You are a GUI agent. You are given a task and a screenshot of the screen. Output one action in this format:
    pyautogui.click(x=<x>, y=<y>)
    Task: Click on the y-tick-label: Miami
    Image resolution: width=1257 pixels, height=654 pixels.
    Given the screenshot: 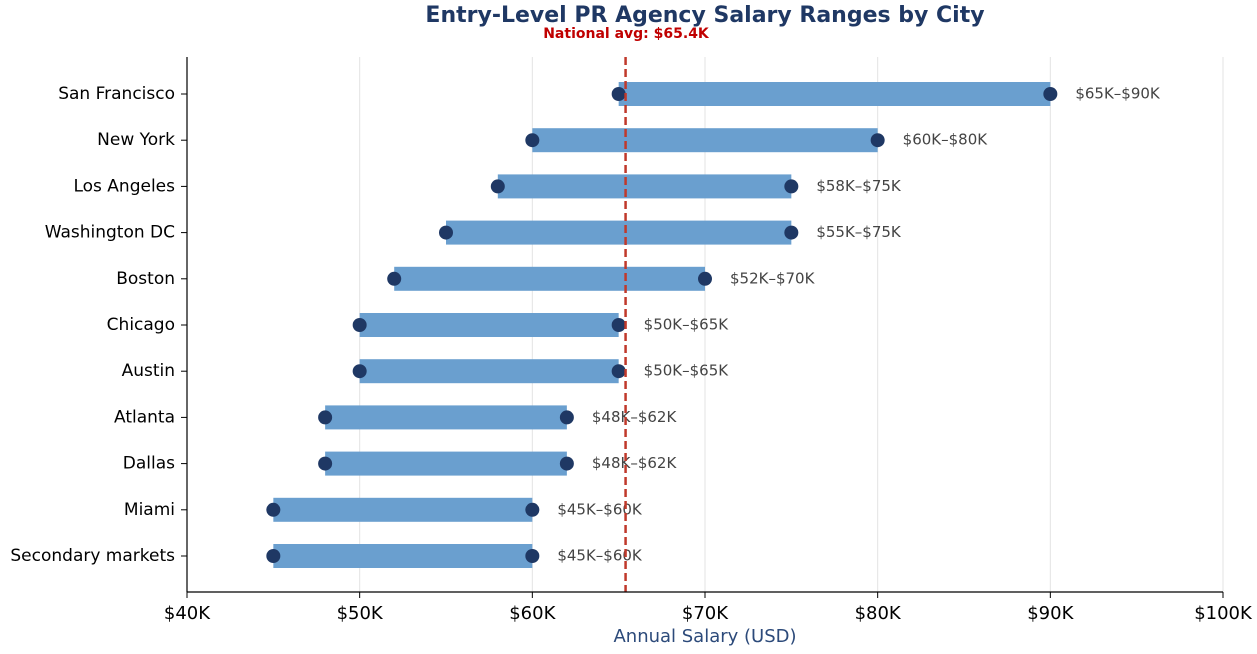 What is the action you would take?
    pyautogui.click(x=149, y=510)
    